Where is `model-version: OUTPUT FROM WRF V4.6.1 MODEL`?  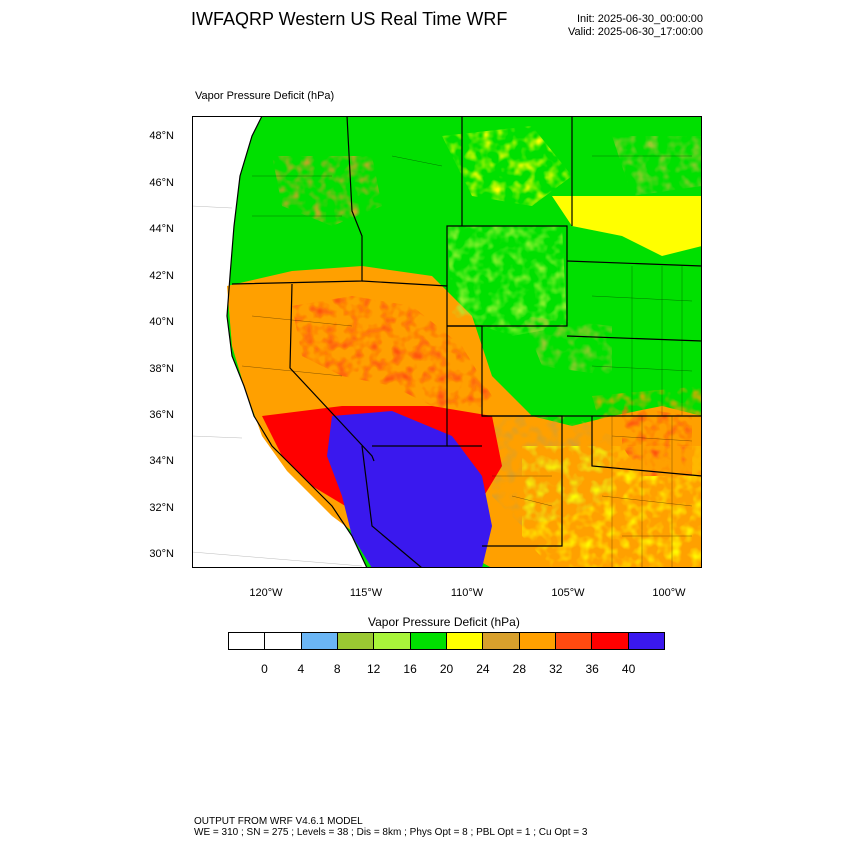 model-version: OUTPUT FROM WRF V4.6.1 MODEL is located at coordinates (278, 821).